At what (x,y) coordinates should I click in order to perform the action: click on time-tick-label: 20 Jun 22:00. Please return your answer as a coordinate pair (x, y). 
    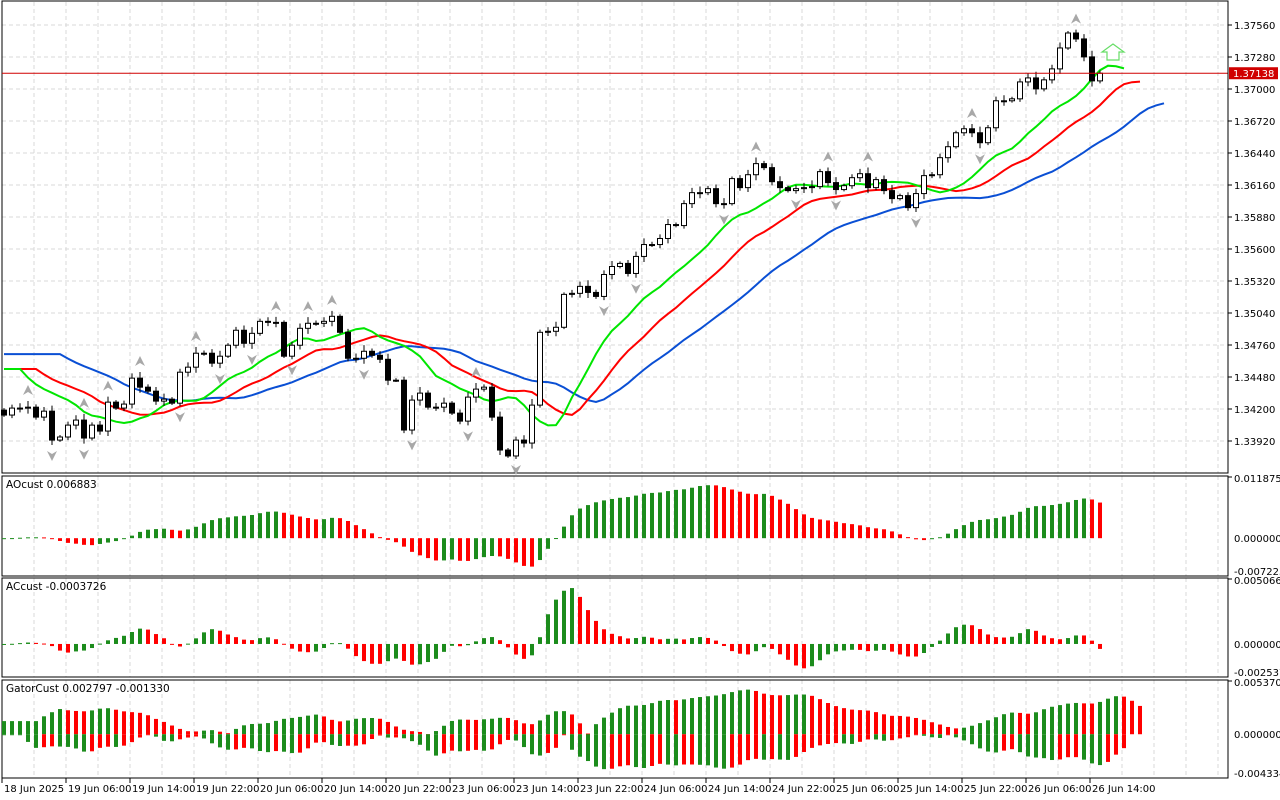
    Looking at the image, I should click on (420, 789).